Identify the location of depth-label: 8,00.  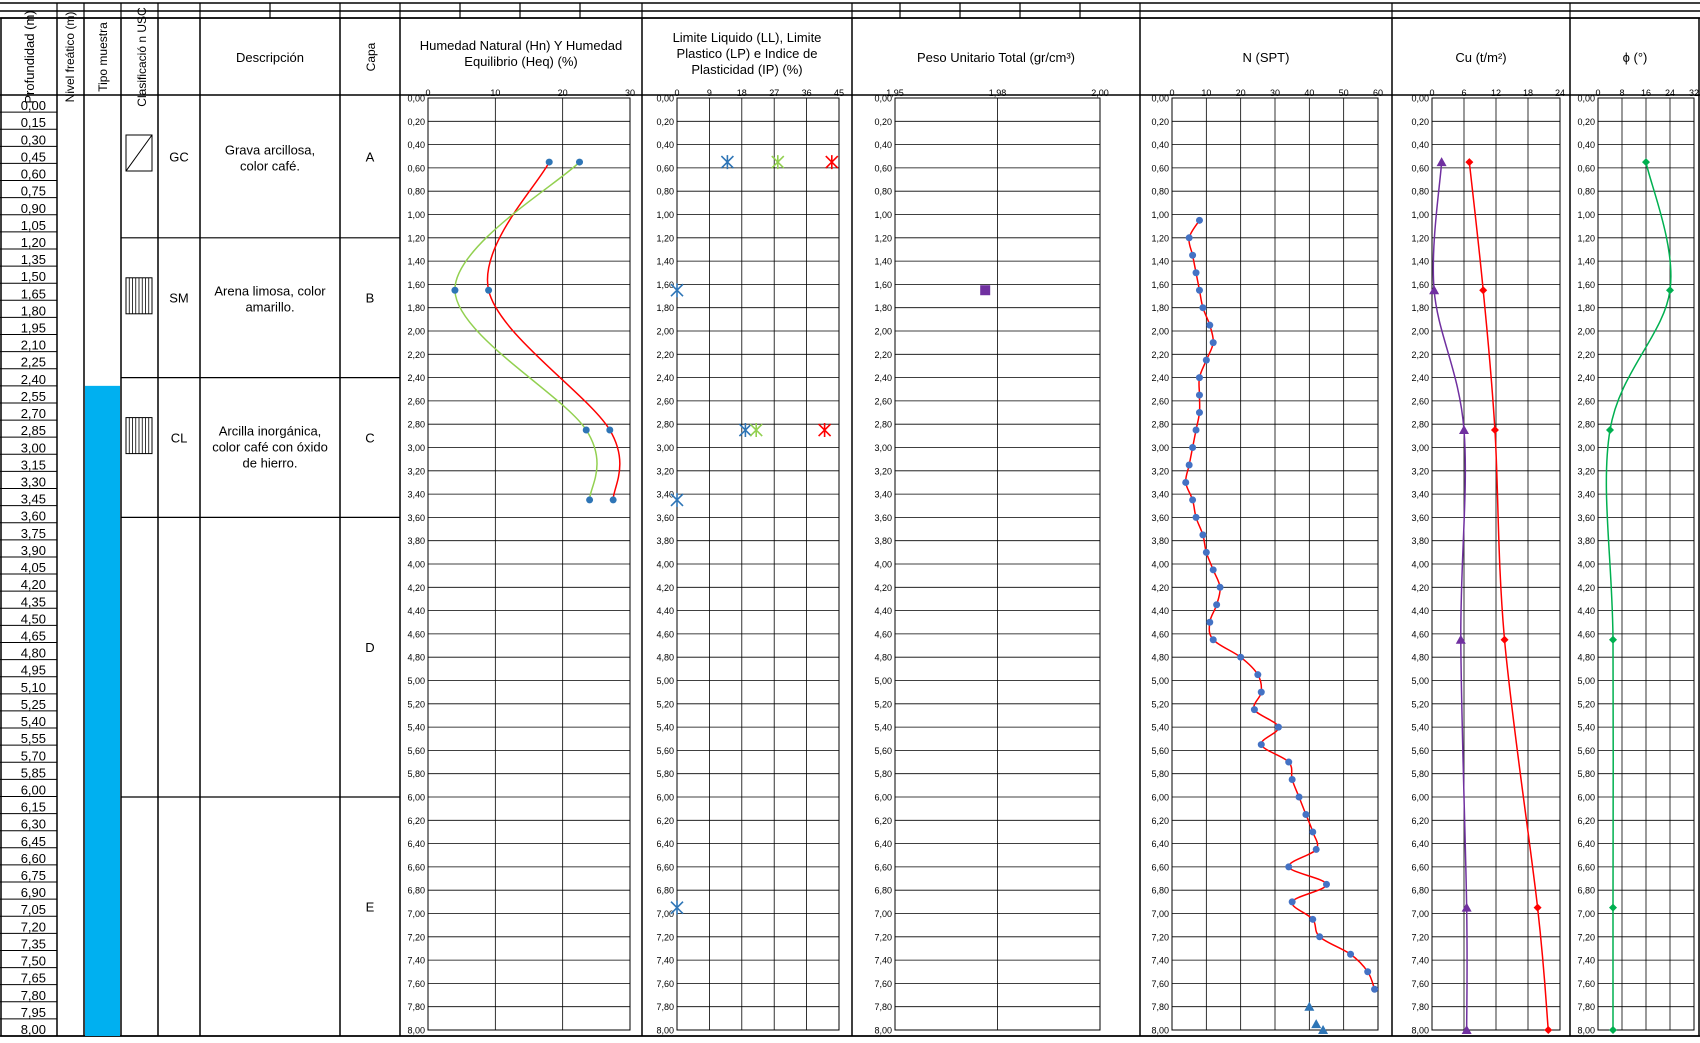
(33, 1029).